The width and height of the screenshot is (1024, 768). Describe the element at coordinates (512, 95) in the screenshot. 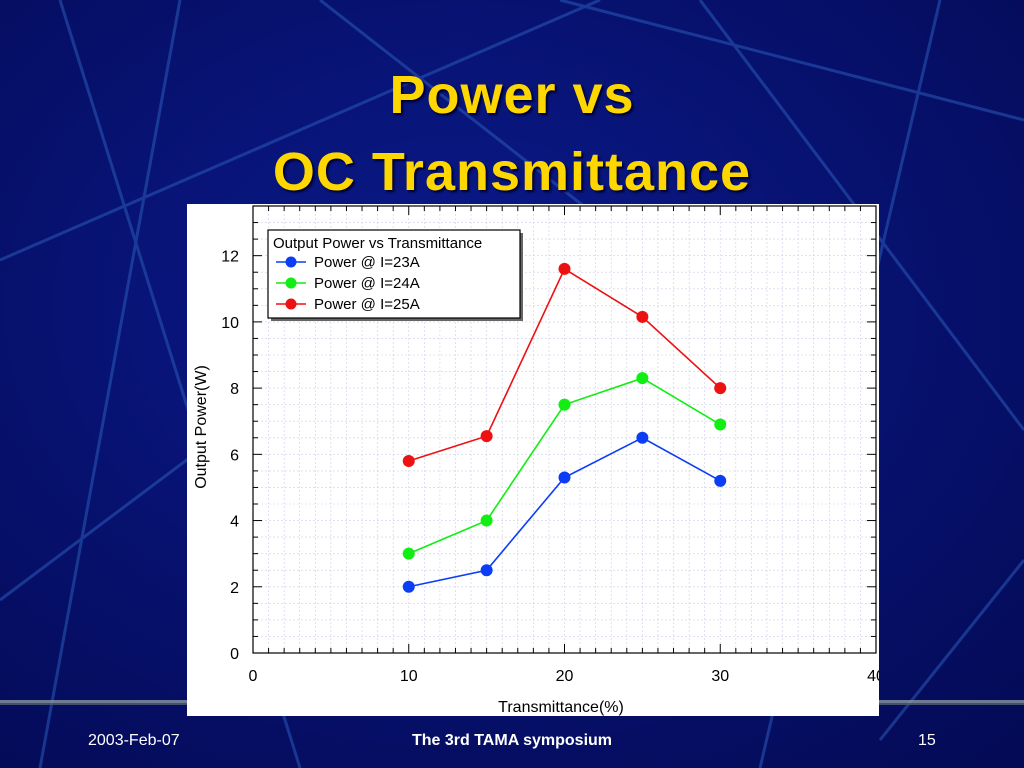

I see `slide-title-line-1: Power vs` at that location.